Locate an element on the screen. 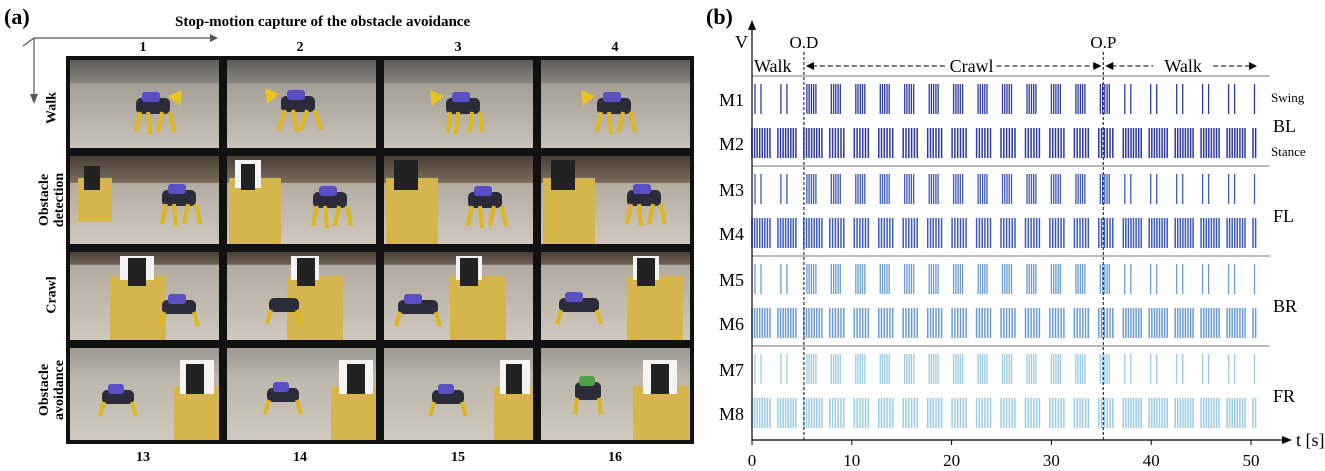 This screenshot has width=1325, height=471. x-axis-arrow-icon is located at coordinates (1287, 440).